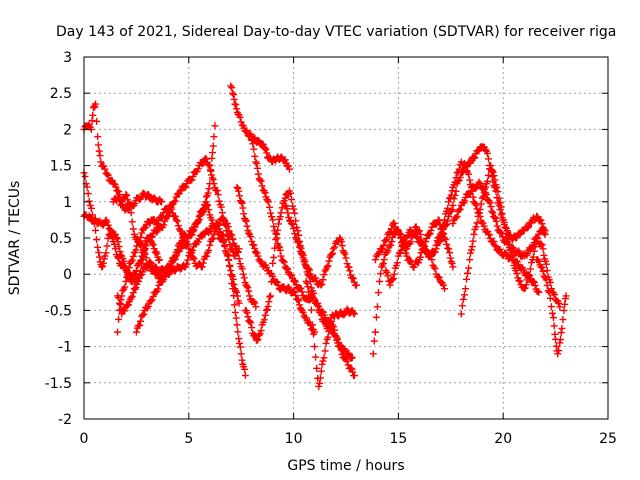  I want to click on x-axis-tick-labels: 0 5 10 15 20 25, so click(348, 439).